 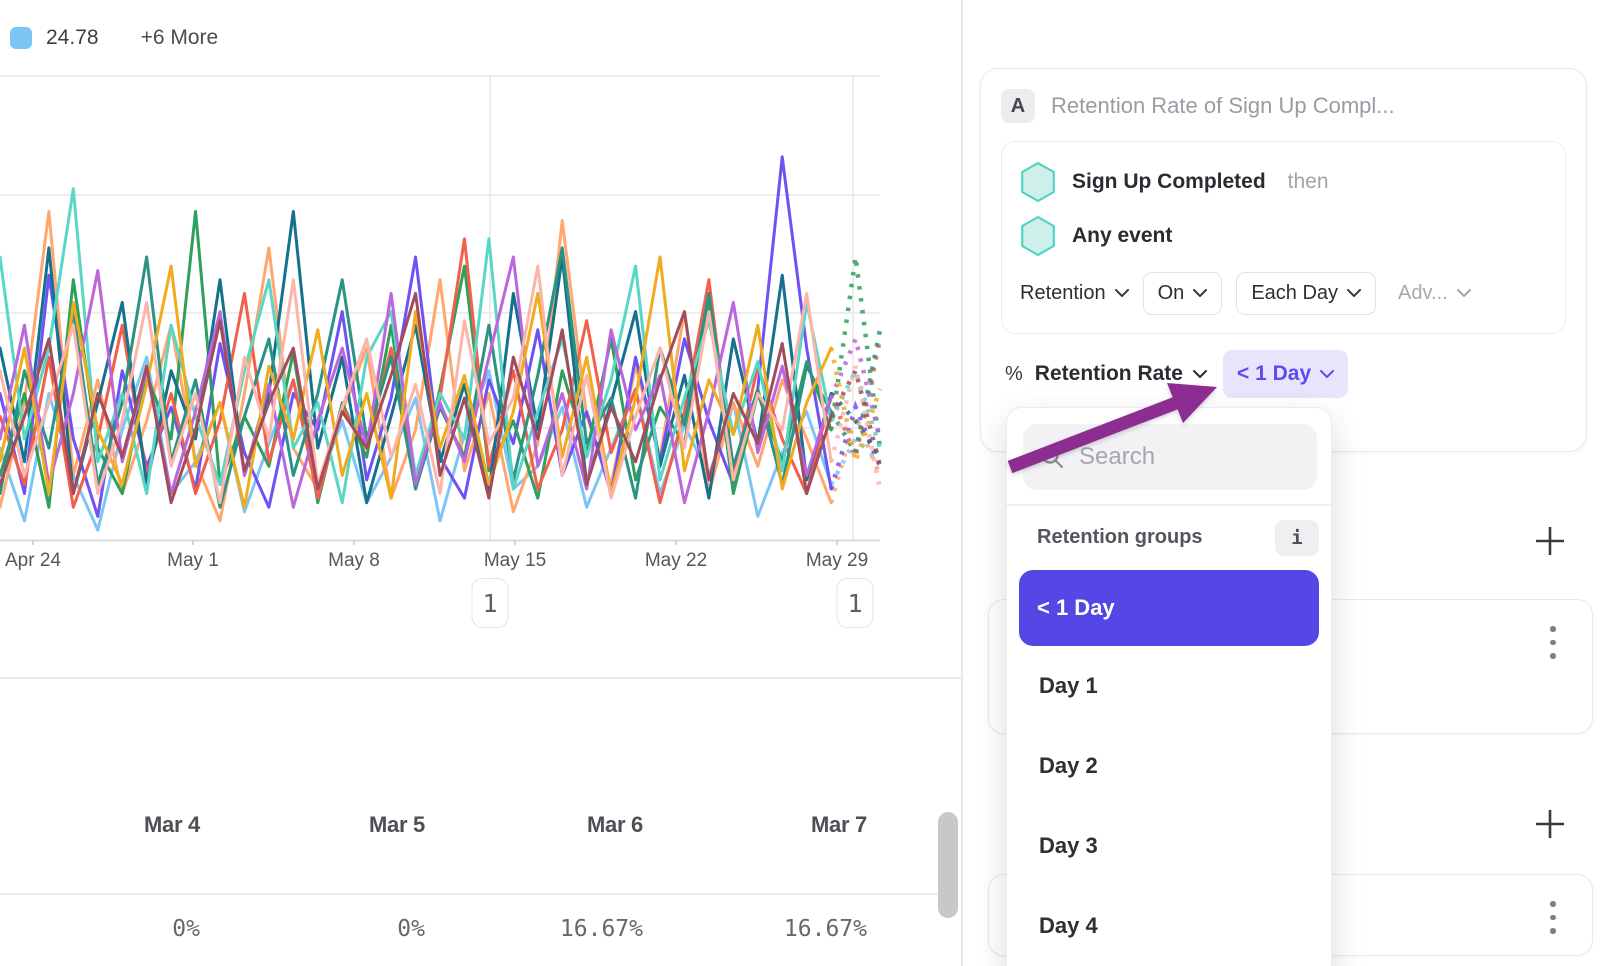 I want to click on event-row: Any event, so click(x=1283, y=236).